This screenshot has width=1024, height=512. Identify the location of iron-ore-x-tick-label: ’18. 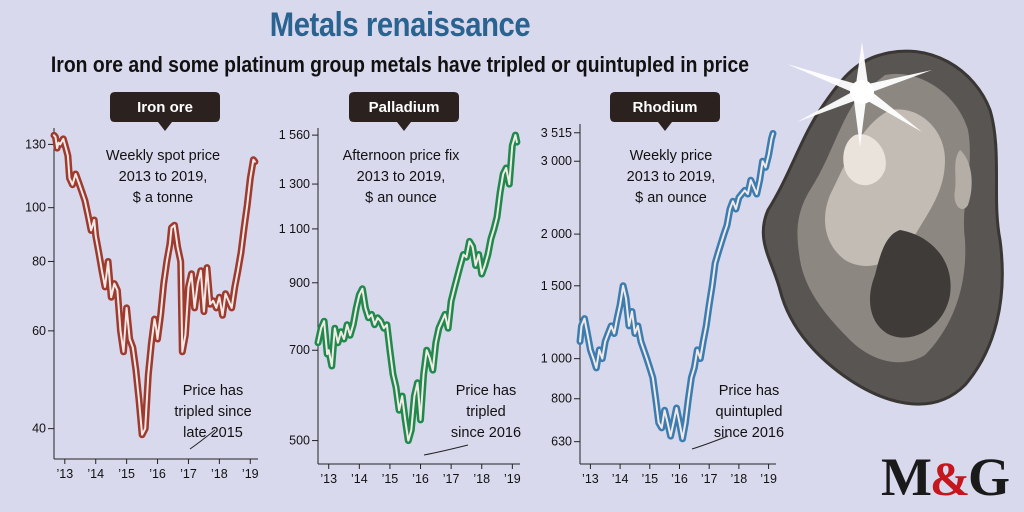
(219, 474).